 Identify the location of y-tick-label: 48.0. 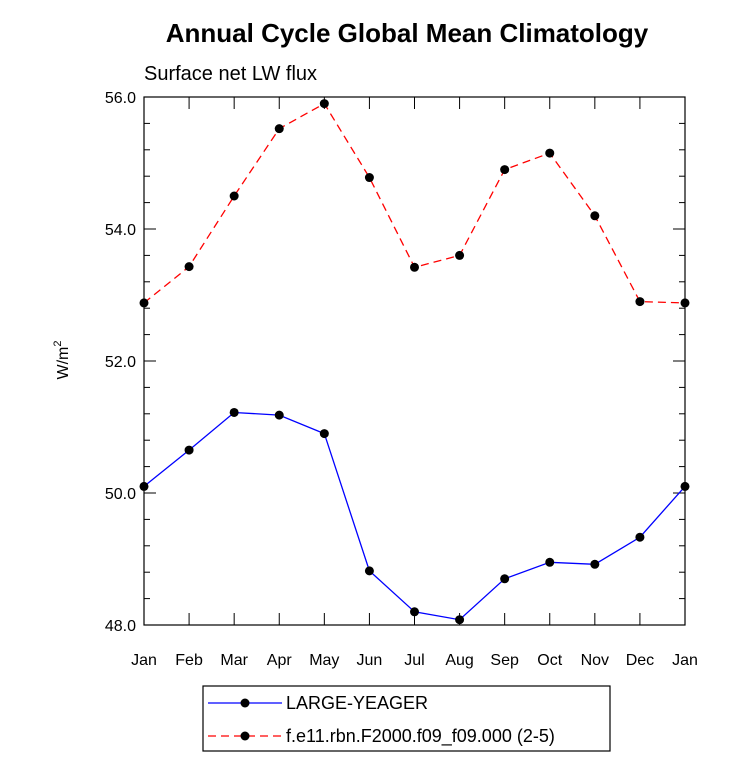
(120, 626).